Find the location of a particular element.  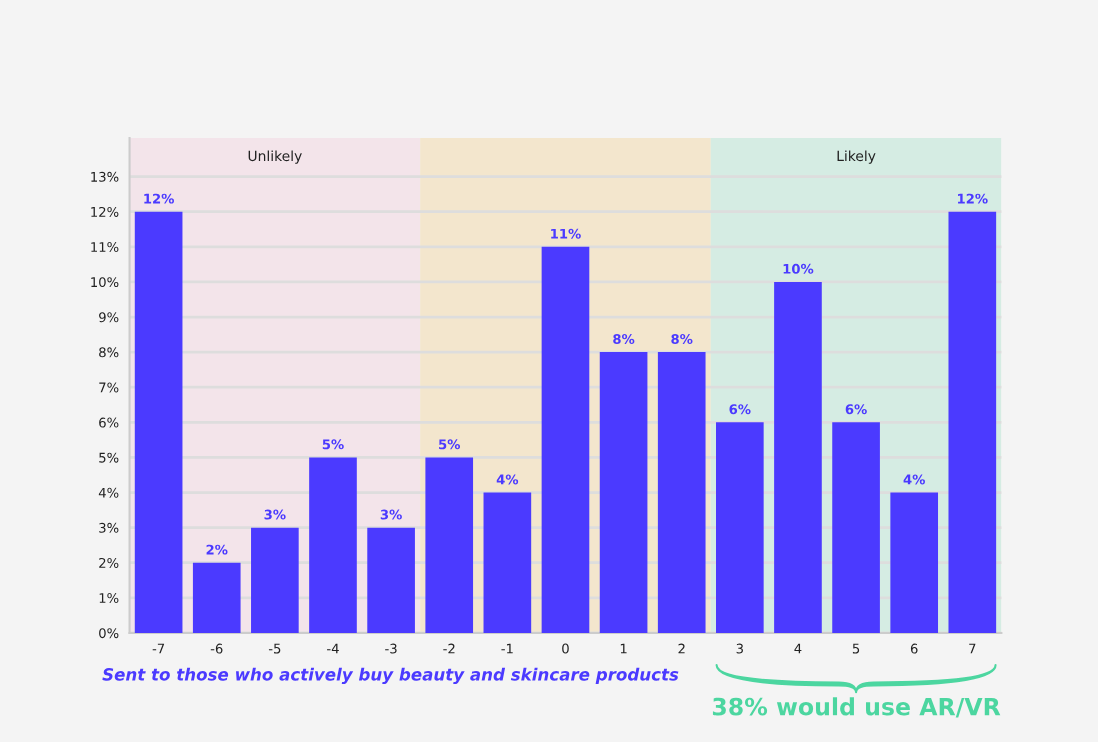

y-tick-label: 12% is located at coordinates (105, 211).